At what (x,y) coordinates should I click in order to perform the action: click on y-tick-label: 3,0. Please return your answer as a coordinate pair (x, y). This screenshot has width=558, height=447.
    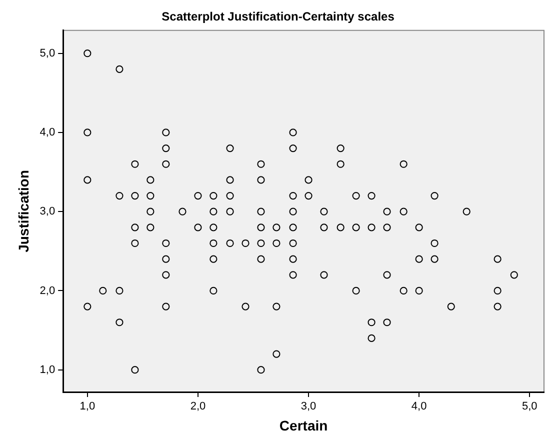
    Looking at the image, I should click on (48, 212).